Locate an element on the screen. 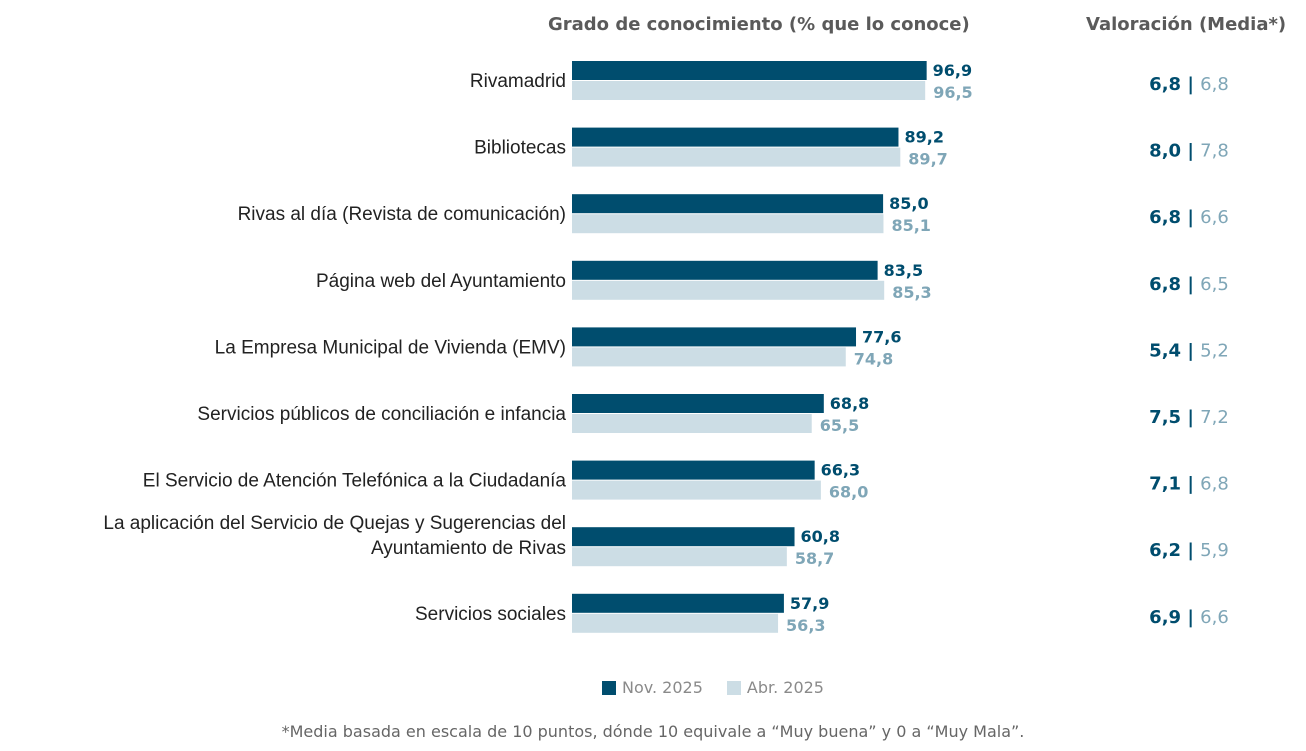  rating-label: 8,0 | 7,8 is located at coordinates (1189, 151).